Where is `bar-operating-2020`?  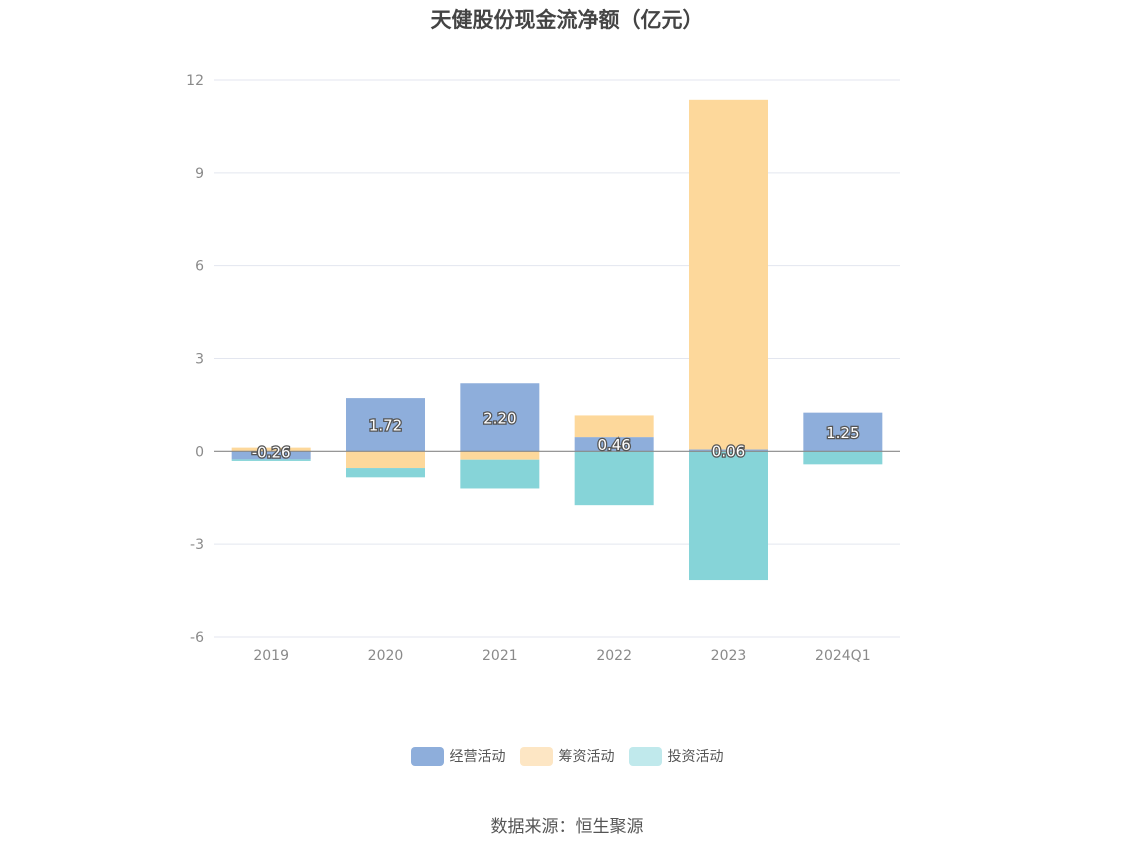
bar-operating-2020 is located at coordinates (385, 425).